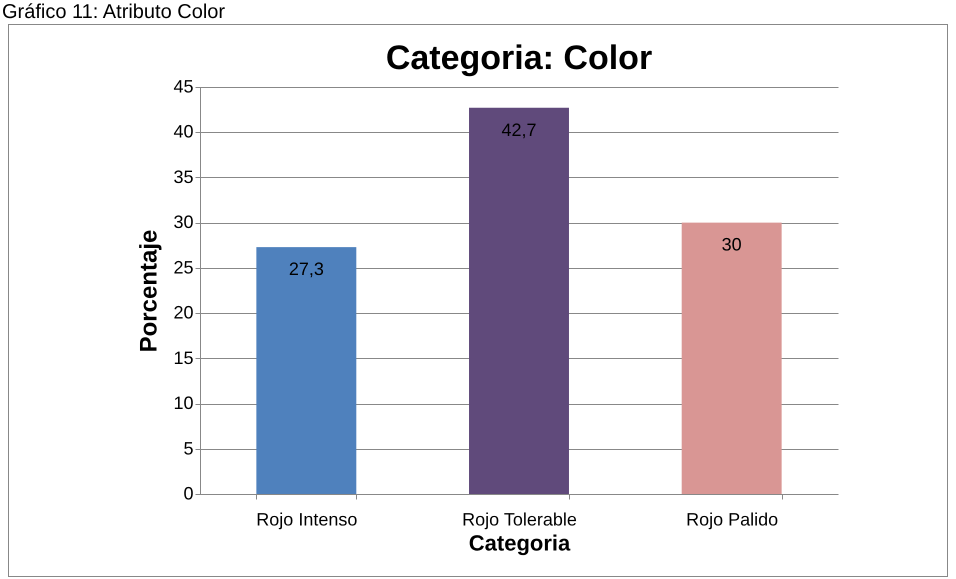 The image size is (956, 579). What do you see at coordinates (183, 132) in the screenshot?
I see `y-tick-label: 40` at bounding box center [183, 132].